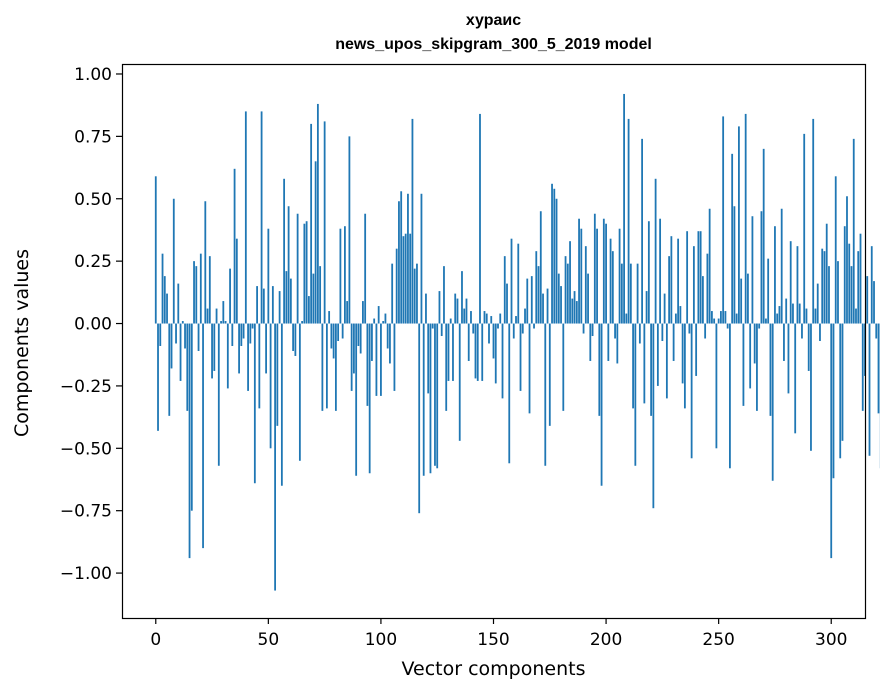 This screenshot has height=696, width=880. Describe the element at coordinates (831, 640) in the screenshot. I see `x-tick-label: 300` at that location.